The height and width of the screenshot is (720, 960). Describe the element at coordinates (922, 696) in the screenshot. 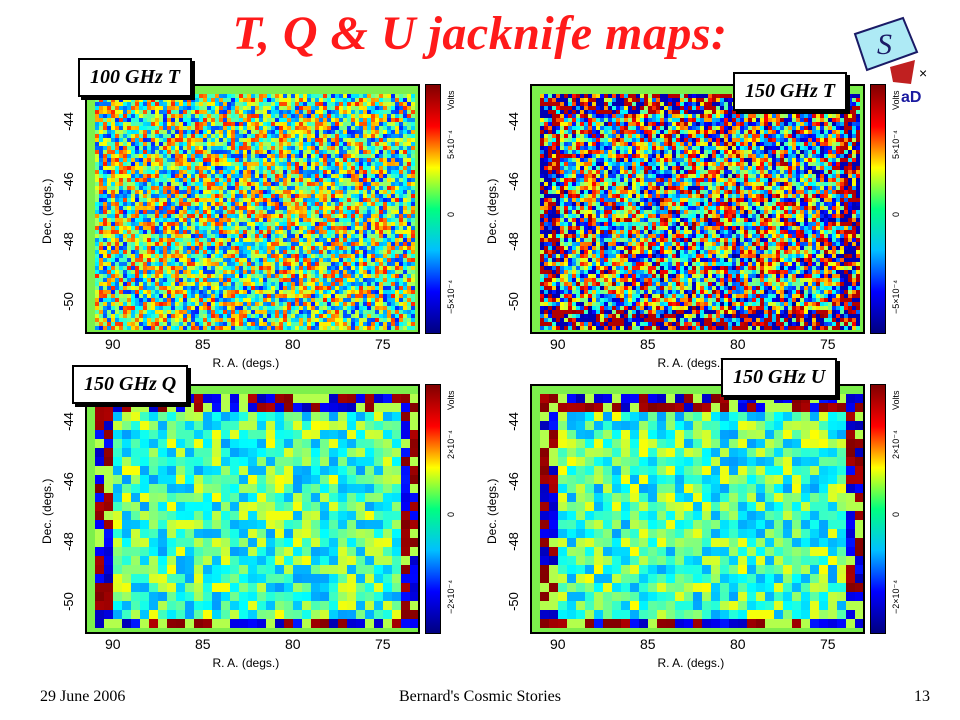

I see `page-number: 13` at that location.